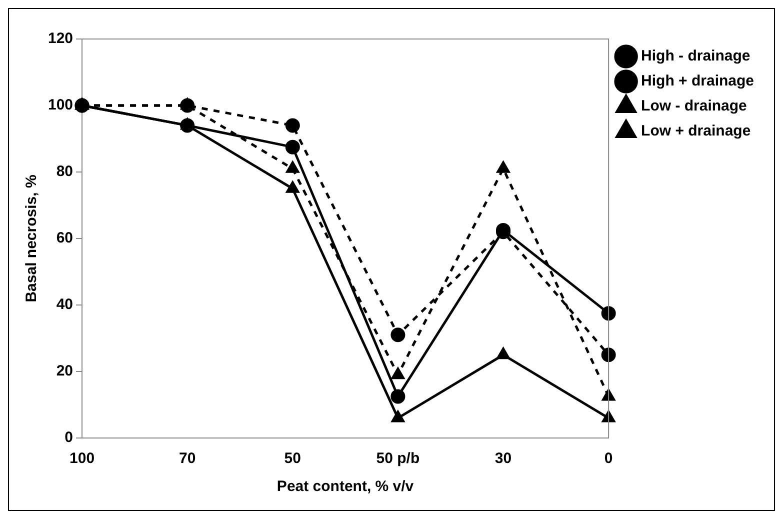 The height and width of the screenshot is (519, 783). What do you see at coordinates (61, 39) in the screenshot?
I see `y-tick-label: 120` at bounding box center [61, 39].